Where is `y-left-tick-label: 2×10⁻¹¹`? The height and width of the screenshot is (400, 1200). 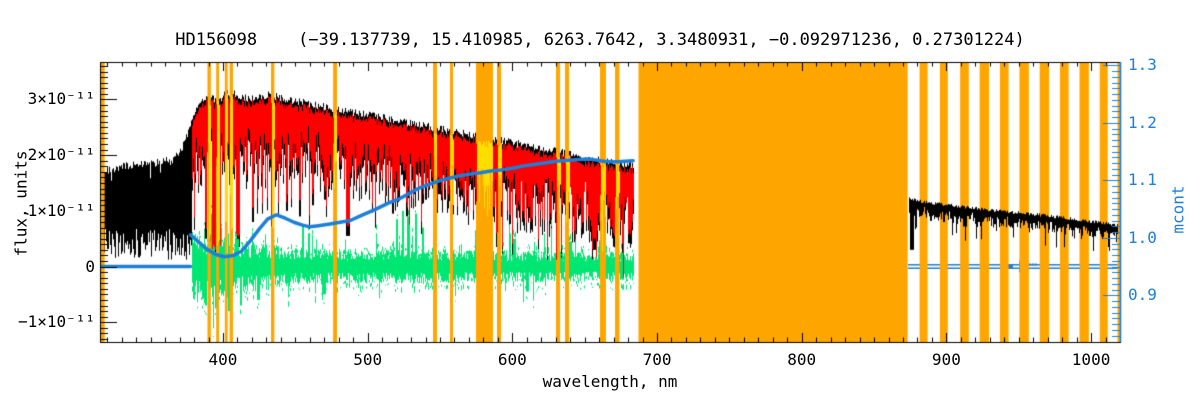 y-left-tick-label: 2×10⁻¹¹ is located at coordinates (61, 155).